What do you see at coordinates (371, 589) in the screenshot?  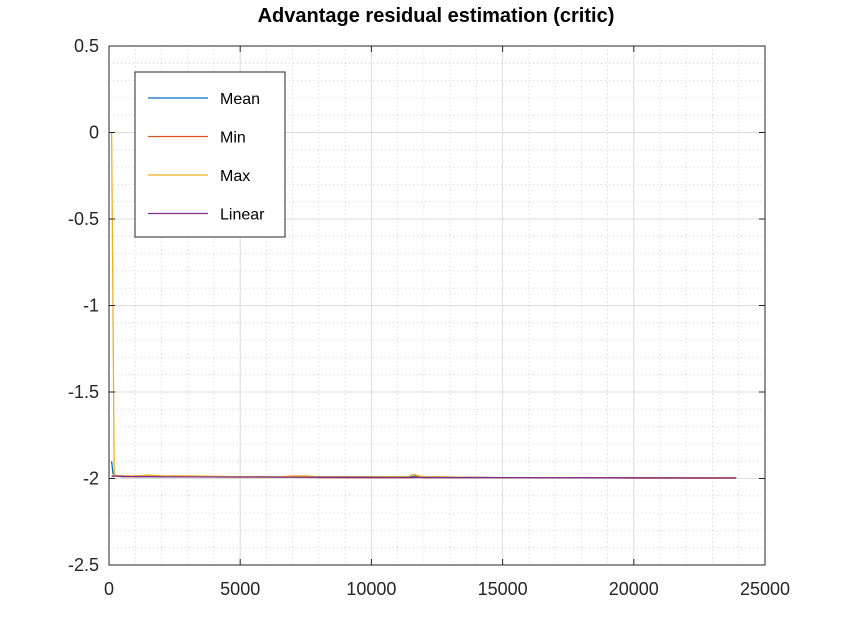 I see `x-tick-label: 10000` at bounding box center [371, 589].